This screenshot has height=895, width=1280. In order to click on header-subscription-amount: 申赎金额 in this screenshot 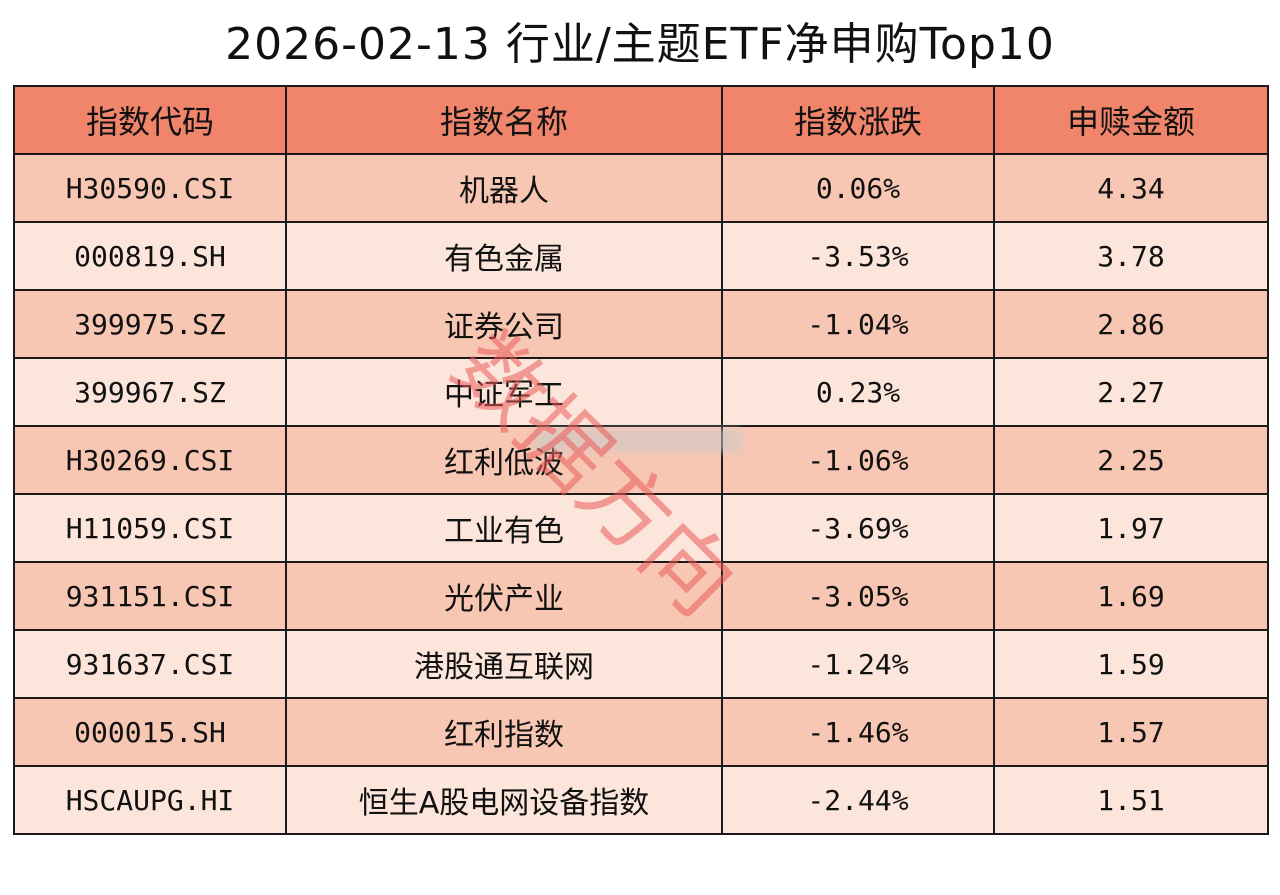, I will do `click(1131, 120)`.